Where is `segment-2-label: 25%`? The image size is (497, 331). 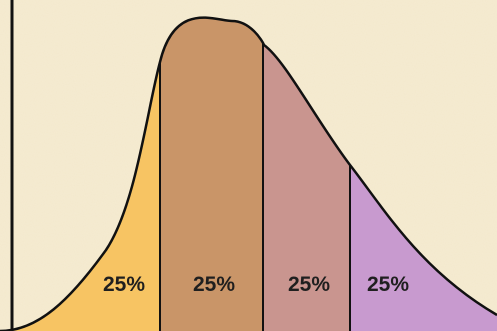 segment-2-label: 25% is located at coordinates (214, 284).